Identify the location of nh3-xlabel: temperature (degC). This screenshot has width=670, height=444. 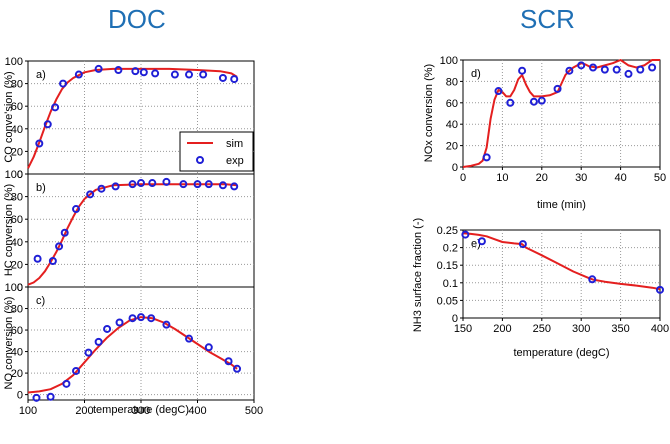
(562, 353).